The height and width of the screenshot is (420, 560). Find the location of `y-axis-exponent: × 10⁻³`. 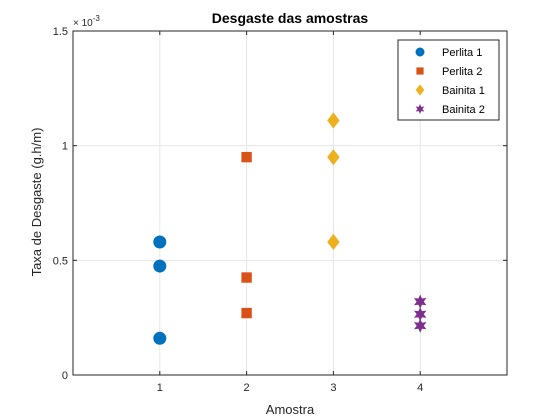

y-axis-exponent: × 10⁻³ is located at coordinates (86, 21).